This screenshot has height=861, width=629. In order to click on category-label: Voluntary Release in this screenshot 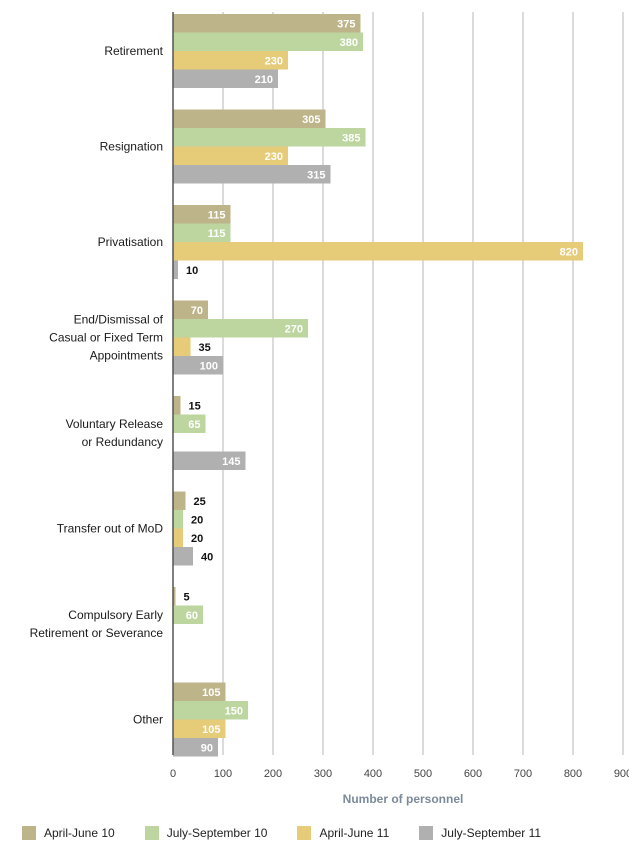, I will do `click(115, 424)`.